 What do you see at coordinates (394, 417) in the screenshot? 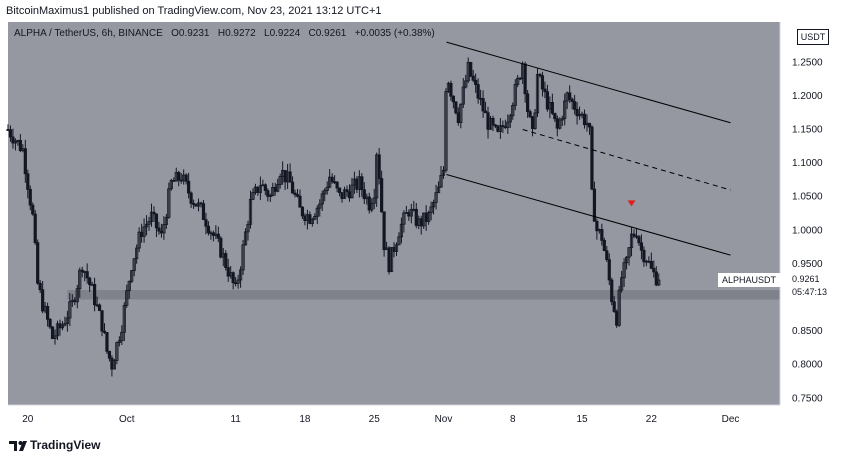
I see `time-axis` at bounding box center [394, 417].